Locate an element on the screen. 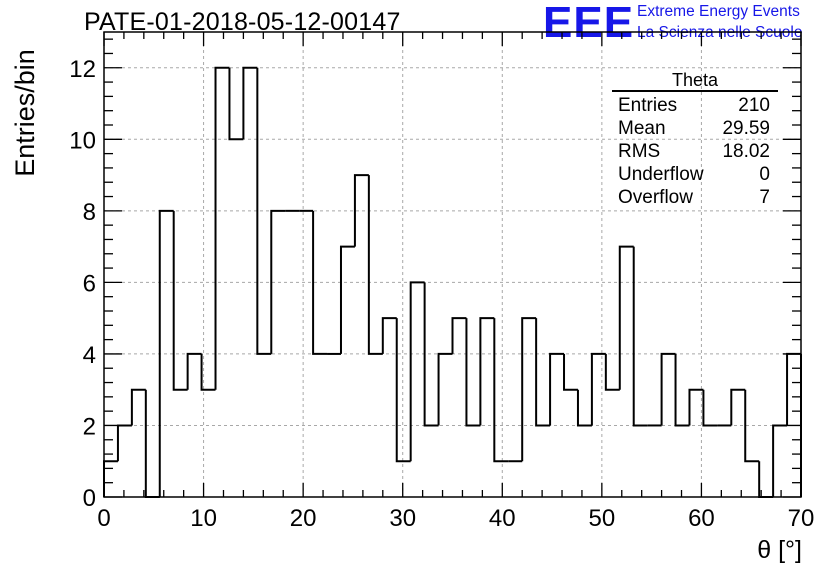 The image size is (836, 572). x-tick-label: 40 is located at coordinates (502, 518).